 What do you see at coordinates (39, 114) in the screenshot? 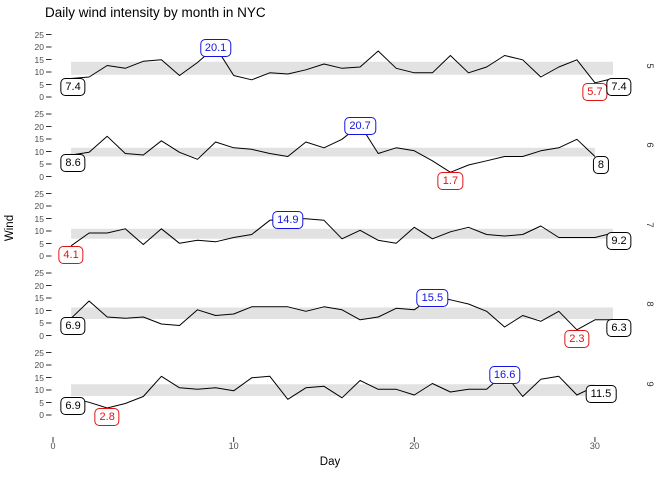
I see `y-tick-label-june-25: 25` at bounding box center [39, 114].